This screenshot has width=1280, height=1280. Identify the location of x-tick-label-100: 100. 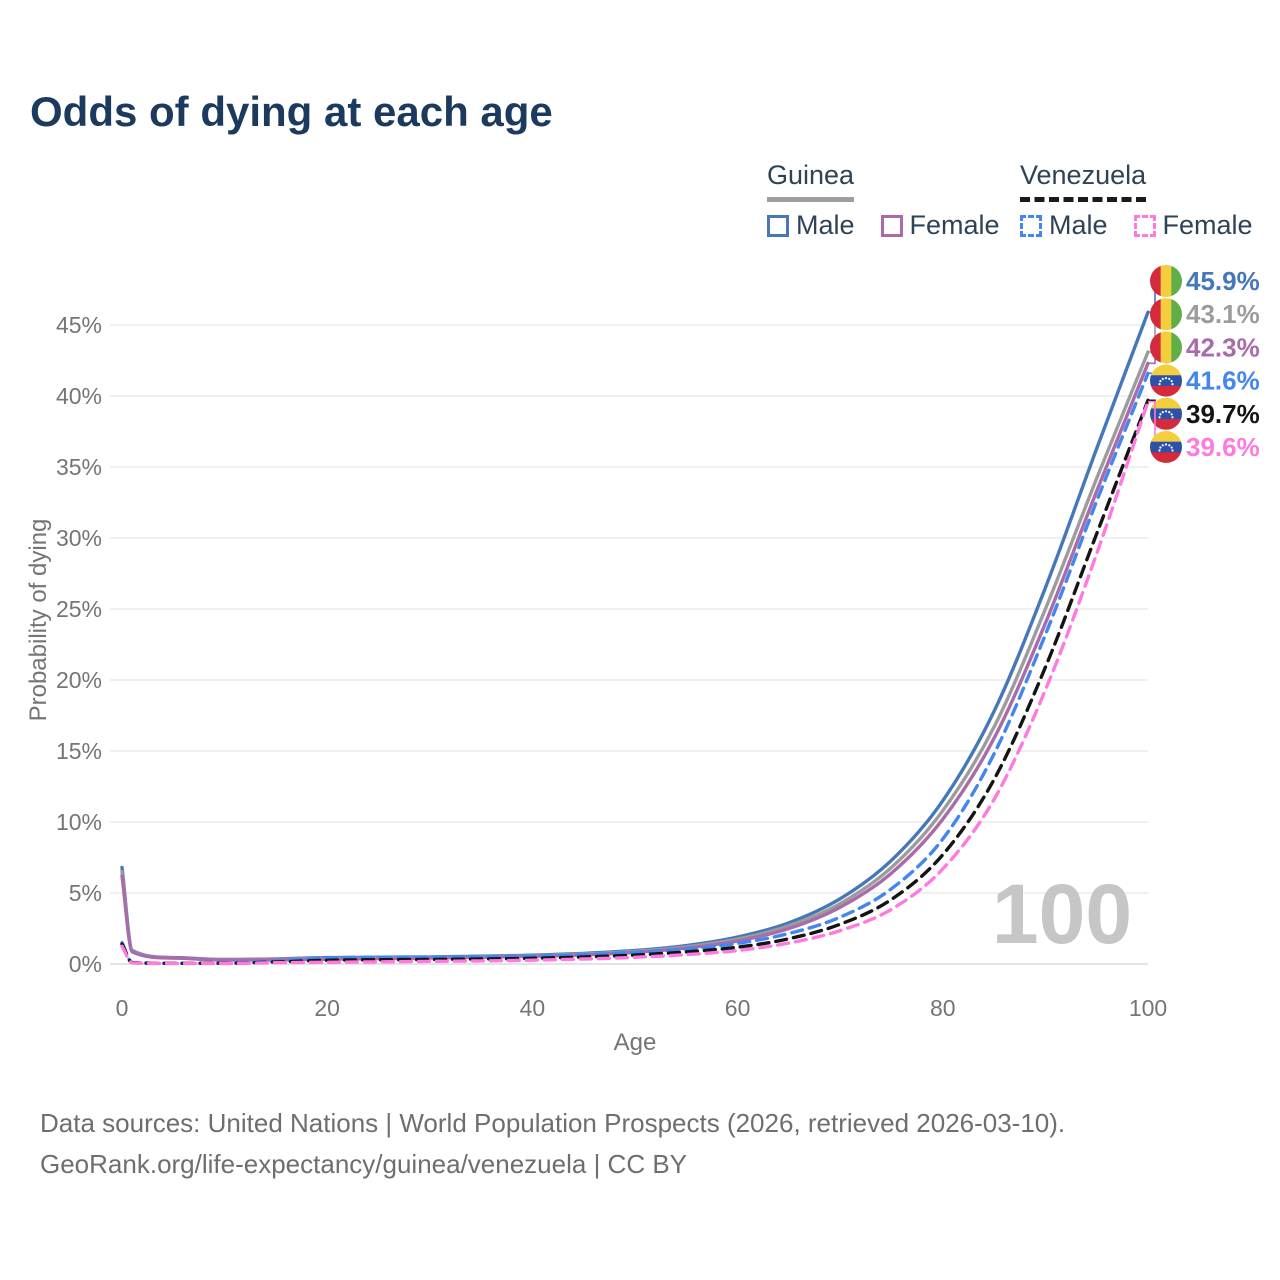
(1148, 1008).